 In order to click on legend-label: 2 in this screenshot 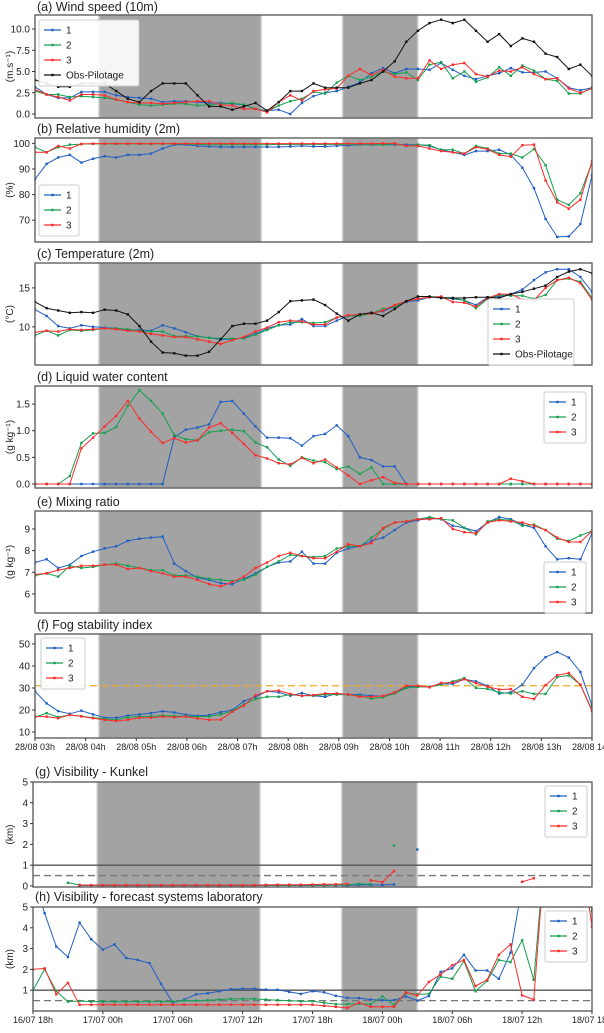, I will do `click(575, 937)`.